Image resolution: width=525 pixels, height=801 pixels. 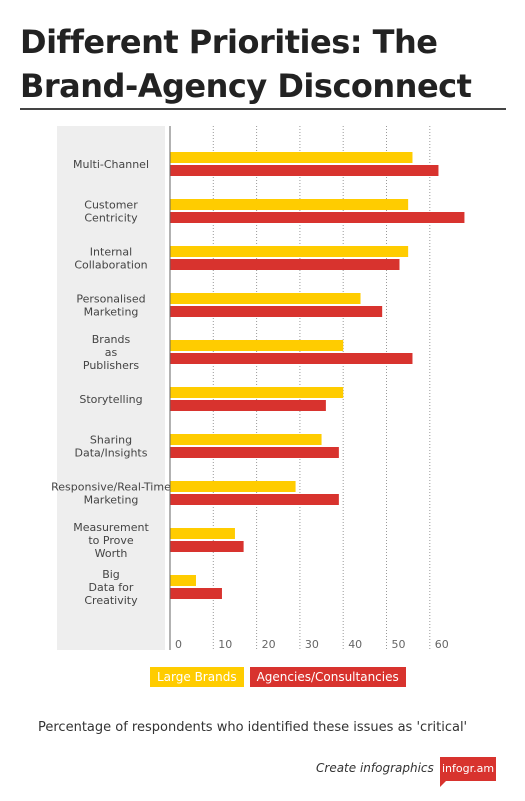 I want to click on x-tick-label: 50, so click(x=399, y=644).